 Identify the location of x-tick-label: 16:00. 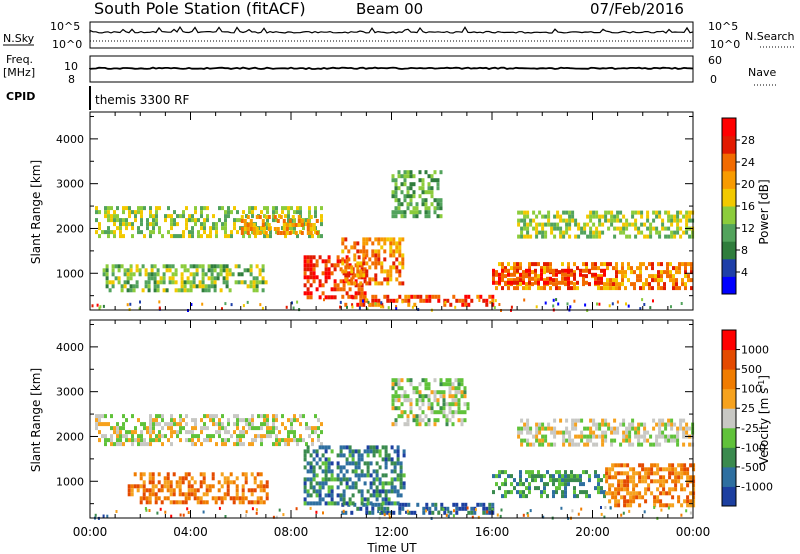
(492, 532).